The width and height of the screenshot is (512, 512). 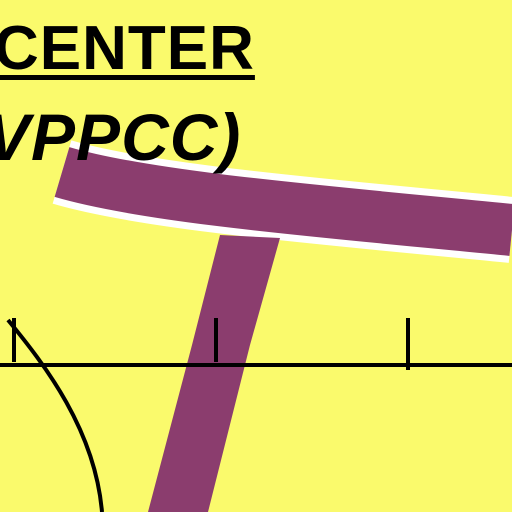 I want to click on place-label-line2: VPPCC), so click(x=121, y=137).